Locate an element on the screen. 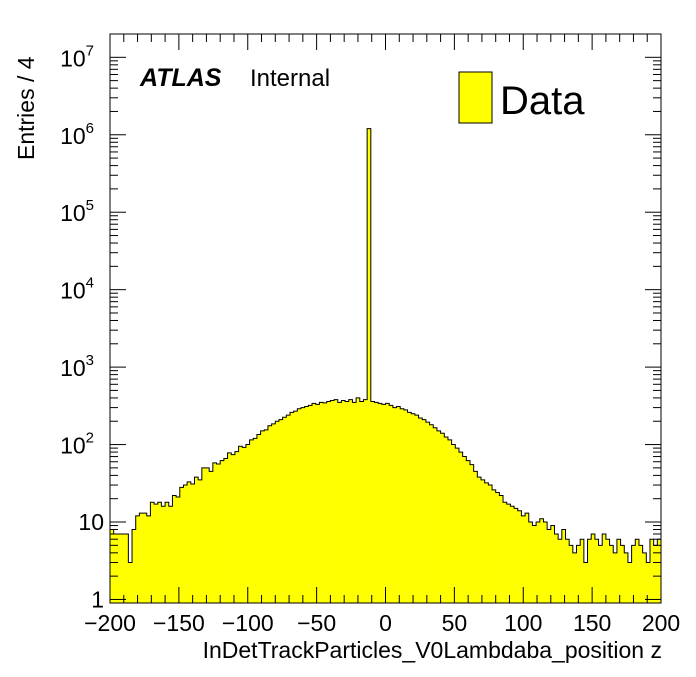  x-tick-label: 50 is located at coordinates (455, 623).